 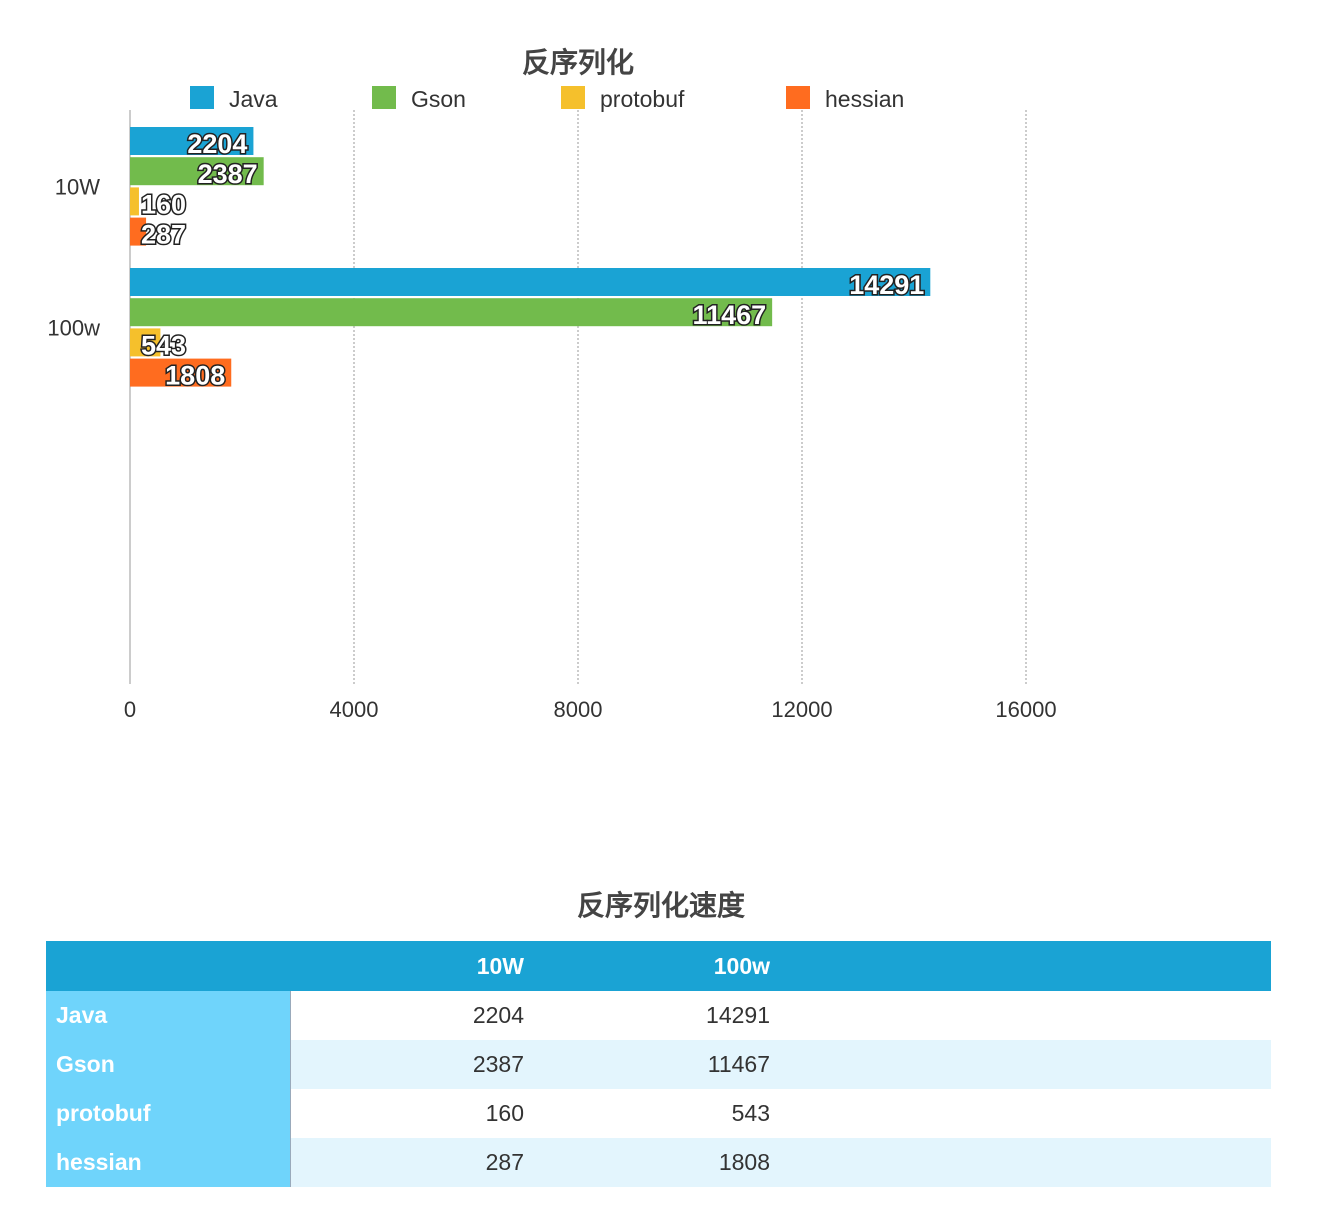 What do you see at coordinates (798, 97) in the screenshot?
I see `legend-swatch-hessian` at bounding box center [798, 97].